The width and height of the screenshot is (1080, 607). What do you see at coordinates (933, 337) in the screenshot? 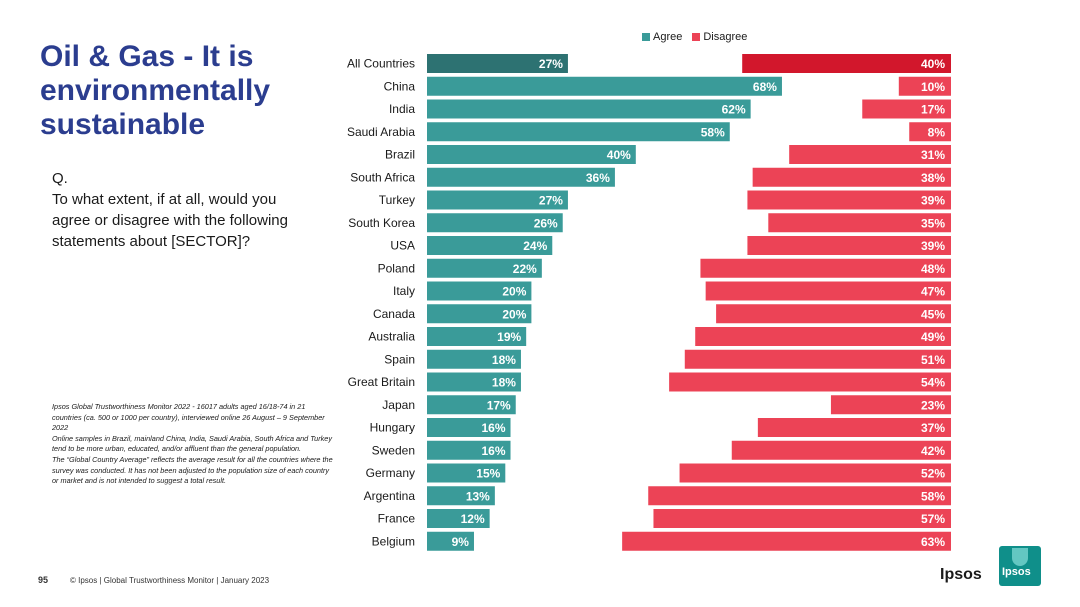
I see `disagree-value-australia: 49%` at bounding box center [933, 337].